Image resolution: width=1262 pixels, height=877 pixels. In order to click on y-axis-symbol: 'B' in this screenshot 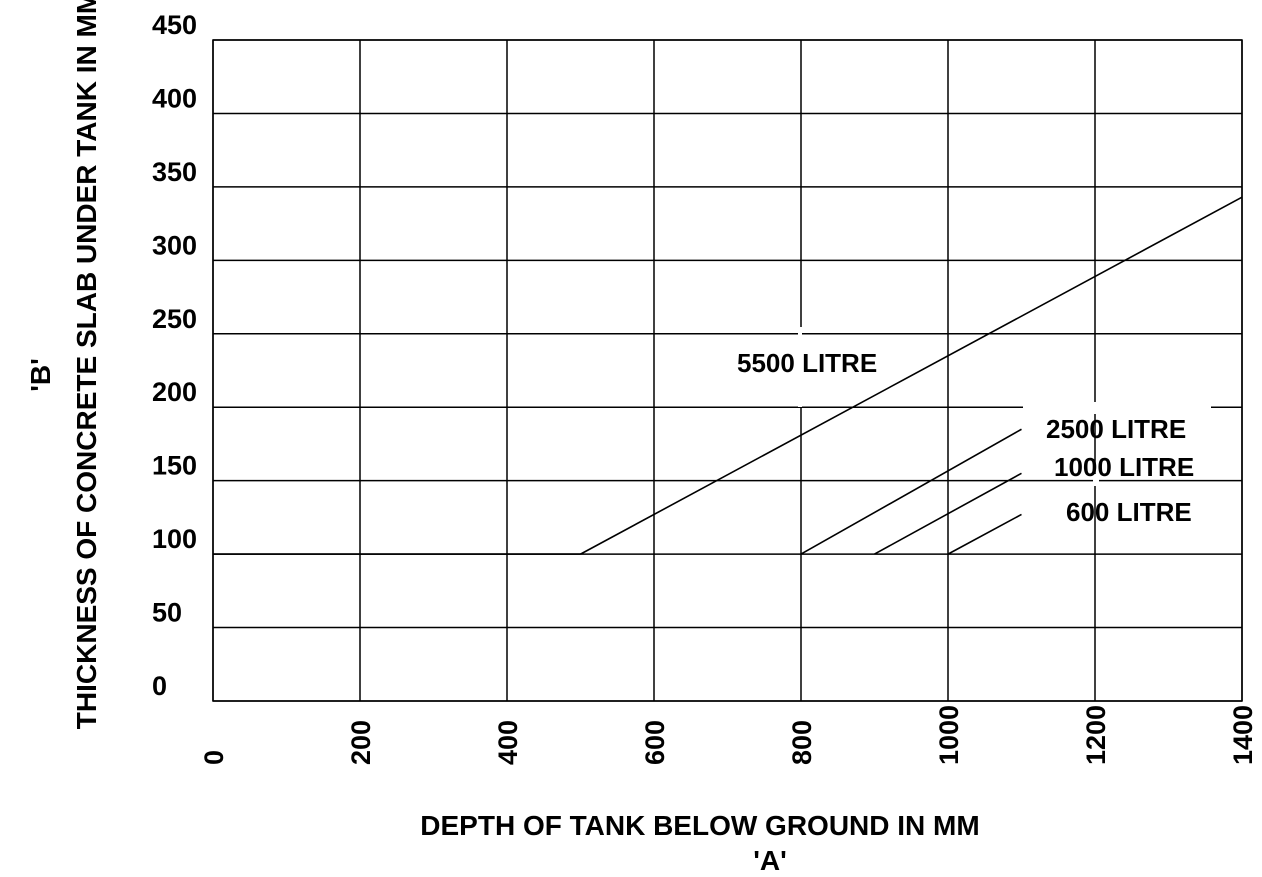, I will do `click(40, 375)`.